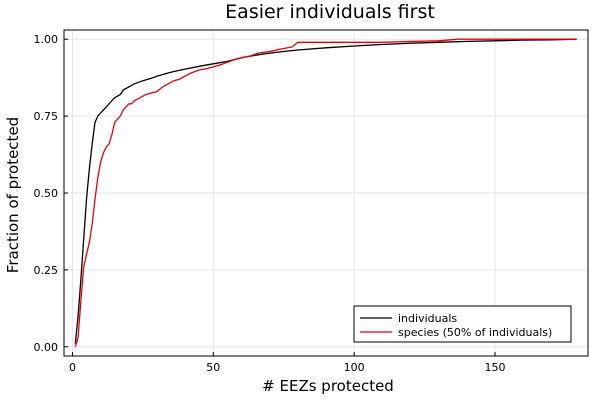 The image size is (600, 400). I want to click on x-tick-label: 0, so click(72, 367).